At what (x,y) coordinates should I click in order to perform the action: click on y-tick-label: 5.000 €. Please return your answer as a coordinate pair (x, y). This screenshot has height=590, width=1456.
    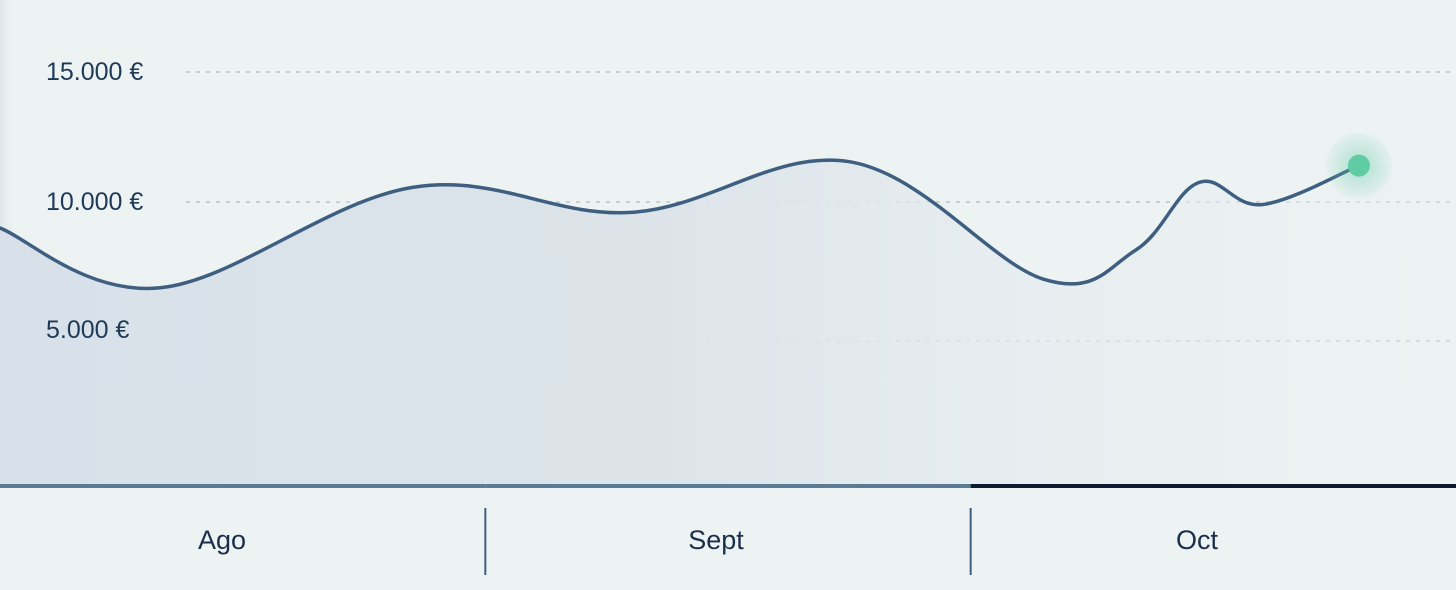
    Looking at the image, I should click on (88, 330).